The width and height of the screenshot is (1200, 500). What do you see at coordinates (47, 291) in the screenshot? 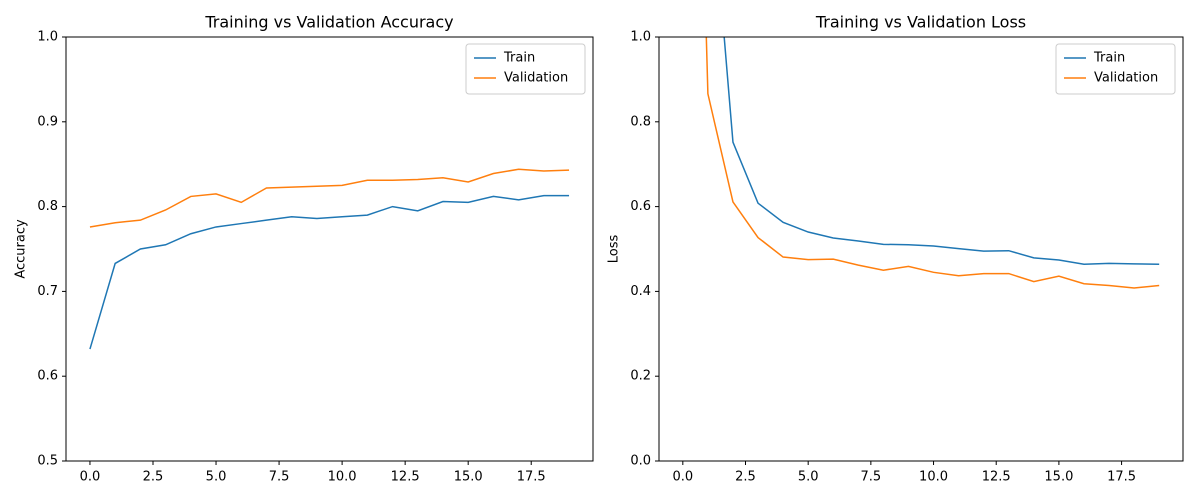
I see `y-tick-label: 0.7` at bounding box center [47, 291].